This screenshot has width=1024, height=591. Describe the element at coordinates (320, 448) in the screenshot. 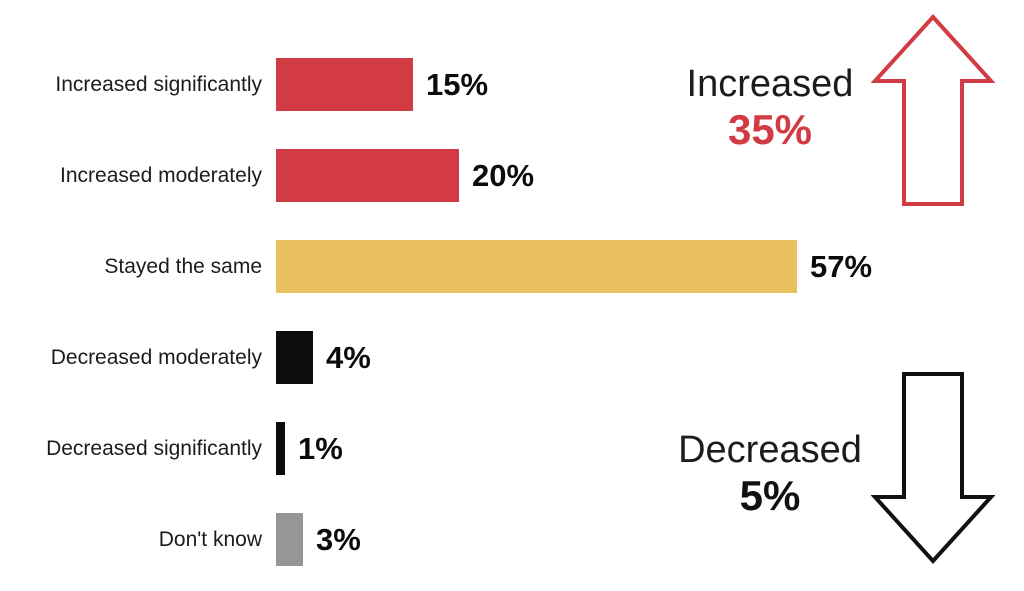

I see `value-label: 1%` at that location.